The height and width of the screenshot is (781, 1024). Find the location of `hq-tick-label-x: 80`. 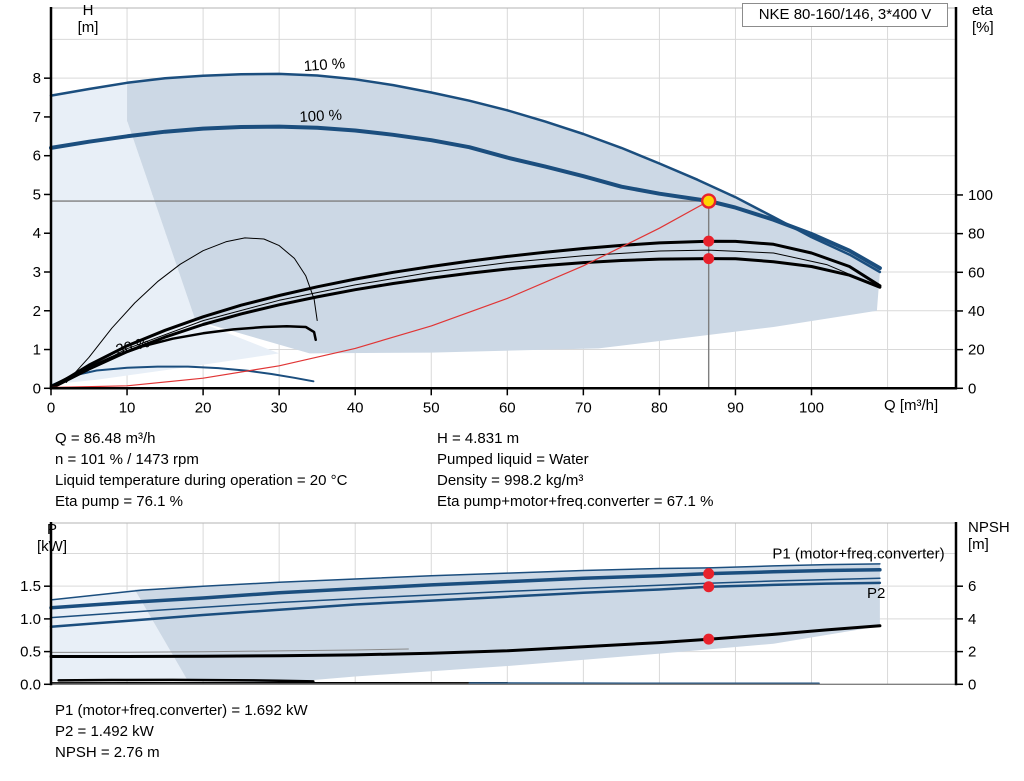

hq-tick-label-x: 80 is located at coordinates (659, 407).